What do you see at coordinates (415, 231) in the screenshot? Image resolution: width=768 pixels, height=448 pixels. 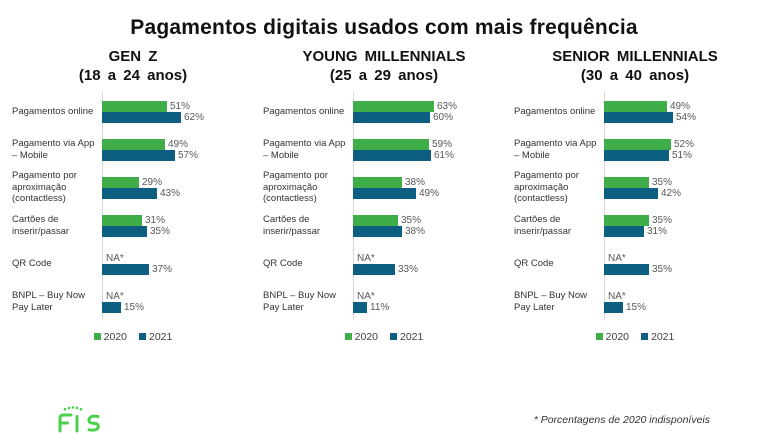 I see `bar-value-label: 38%` at bounding box center [415, 231].